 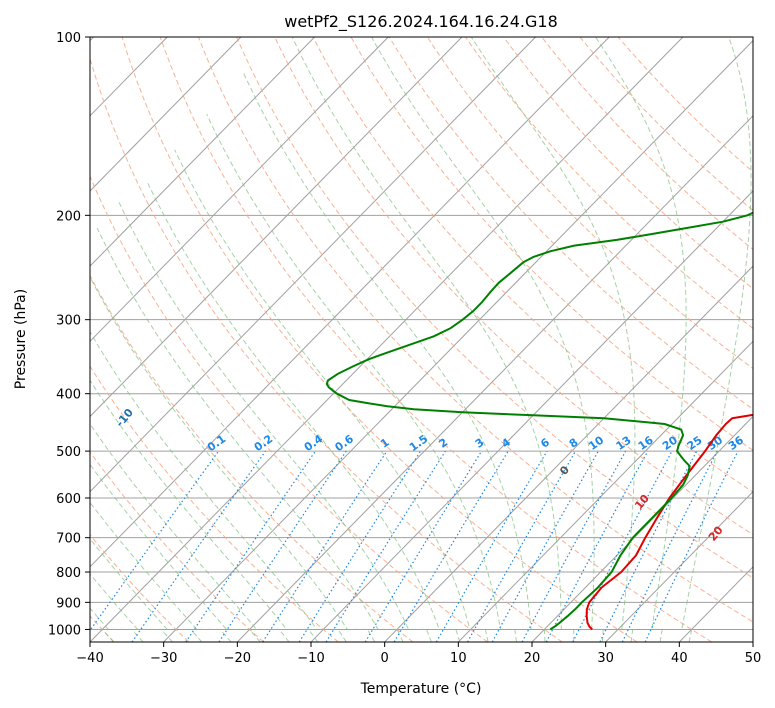 What do you see at coordinates (458, 658) in the screenshot?
I see `x-tick-label: 10` at bounding box center [458, 658].